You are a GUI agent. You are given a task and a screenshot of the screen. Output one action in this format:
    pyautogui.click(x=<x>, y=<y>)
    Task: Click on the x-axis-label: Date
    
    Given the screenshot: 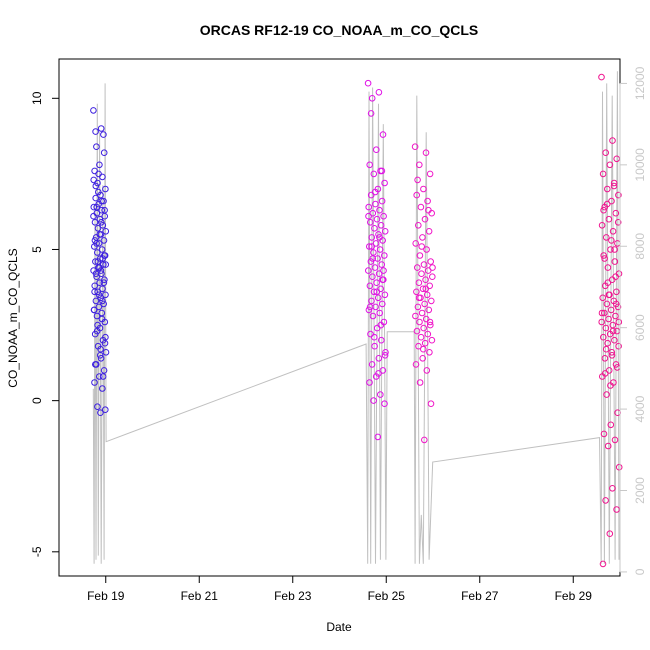 What is the action you would take?
    pyautogui.click(x=339, y=627)
    